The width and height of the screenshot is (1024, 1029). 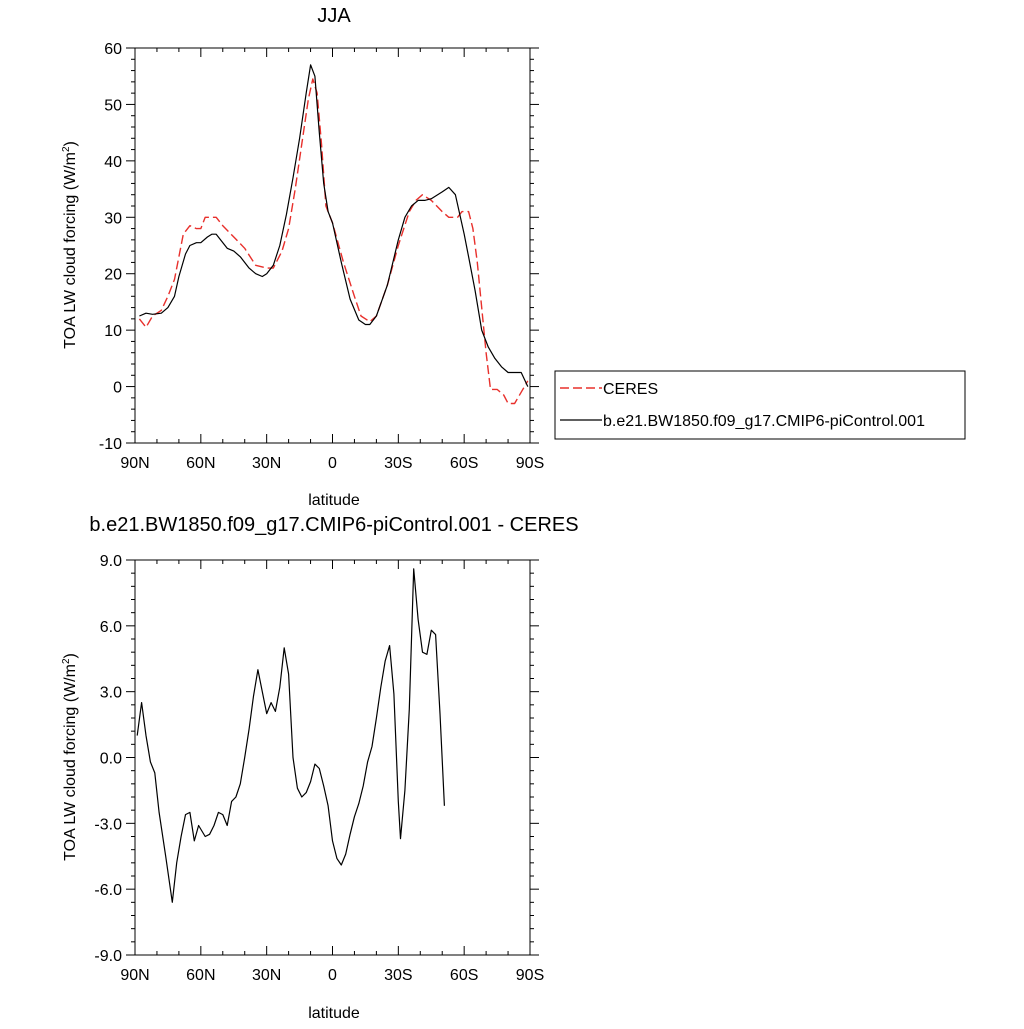 I want to click on top-x-tick-label: 60S, so click(x=464, y=463).